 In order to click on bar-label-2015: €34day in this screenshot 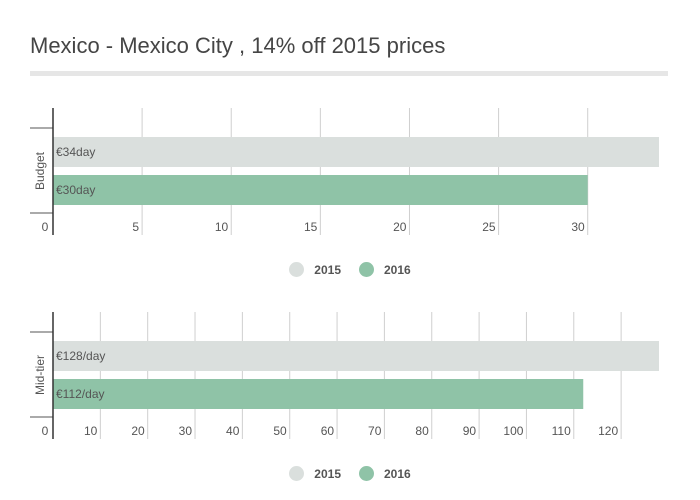, I will do `click(75, 152)`.